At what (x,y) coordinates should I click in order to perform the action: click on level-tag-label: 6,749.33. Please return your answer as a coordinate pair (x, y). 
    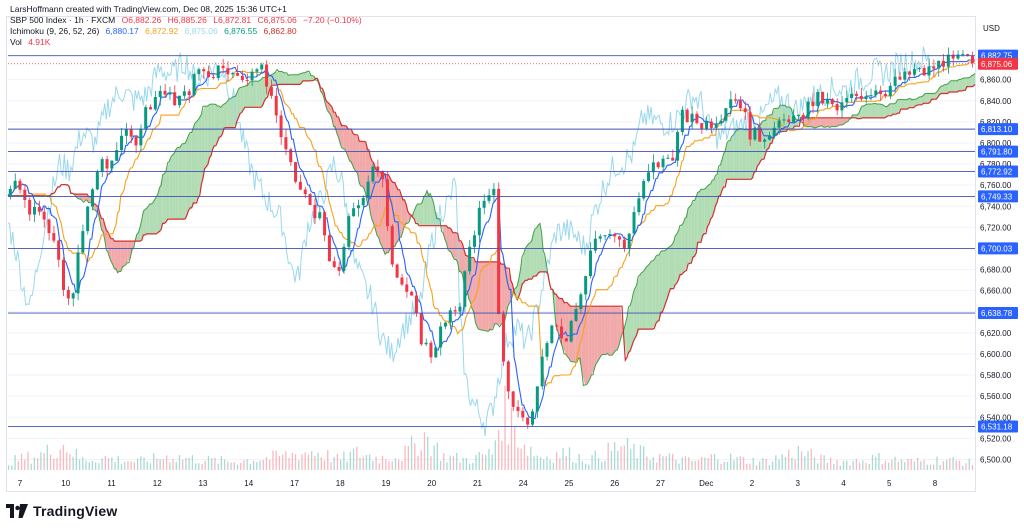
    Looking at the image, I should click on (997, 196).